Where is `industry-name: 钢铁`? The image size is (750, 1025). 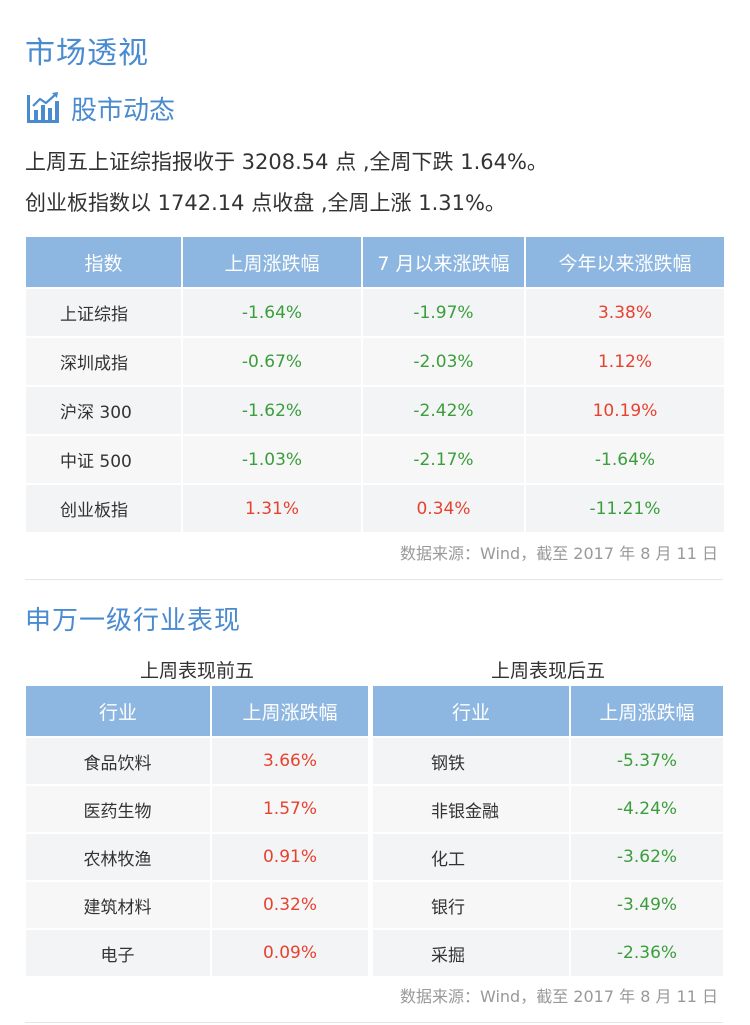
industry-name: 钢铁 is located at coordinates (471, 760).